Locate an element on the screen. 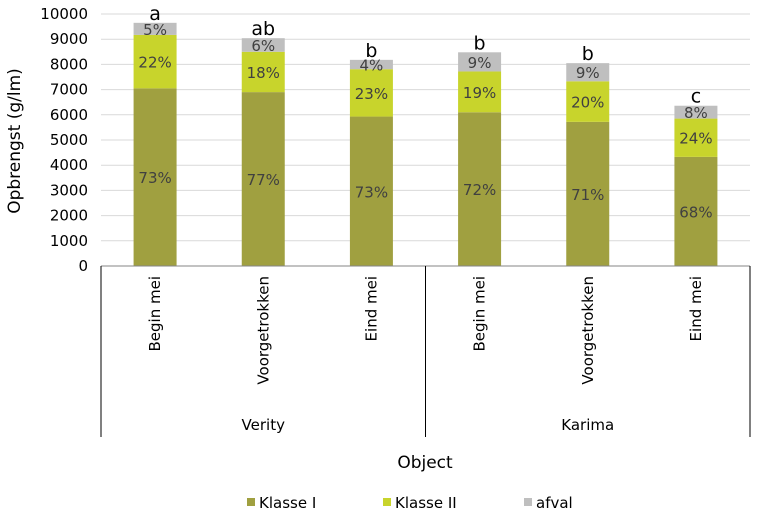 The width and height of the screenshot is (768, 512). bar-data-label: 22% is located at coordinates (154, 63).